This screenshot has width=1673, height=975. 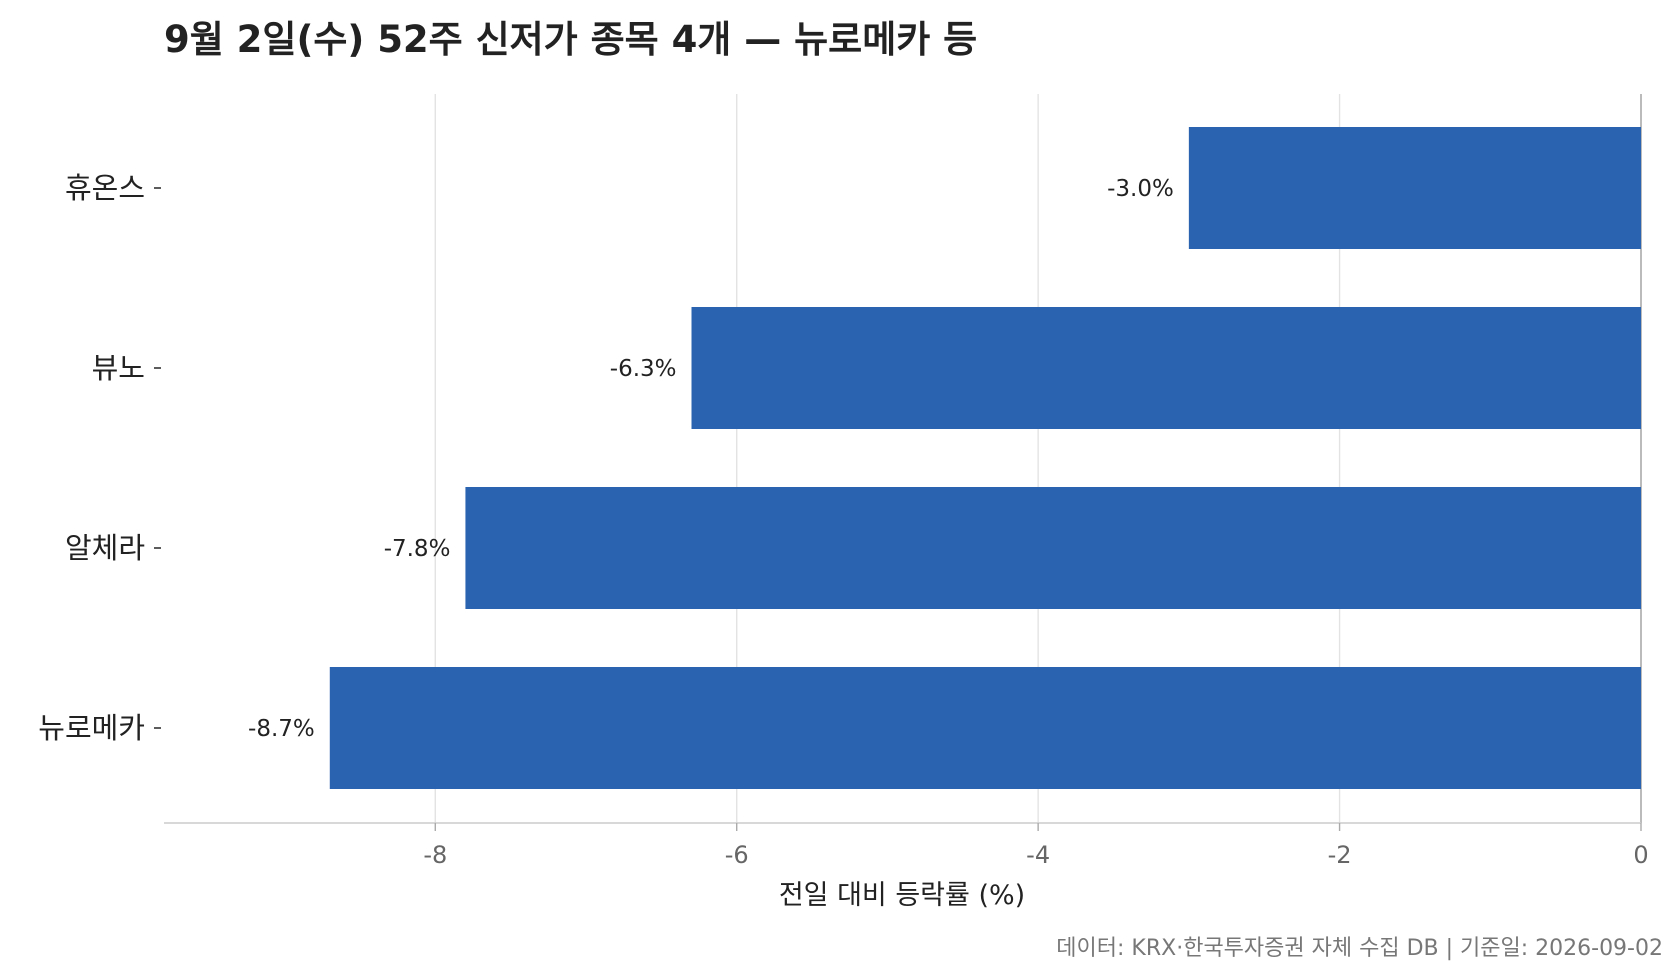 I want to click on category-label-1: 뷰노, so click(x=118, y=368).